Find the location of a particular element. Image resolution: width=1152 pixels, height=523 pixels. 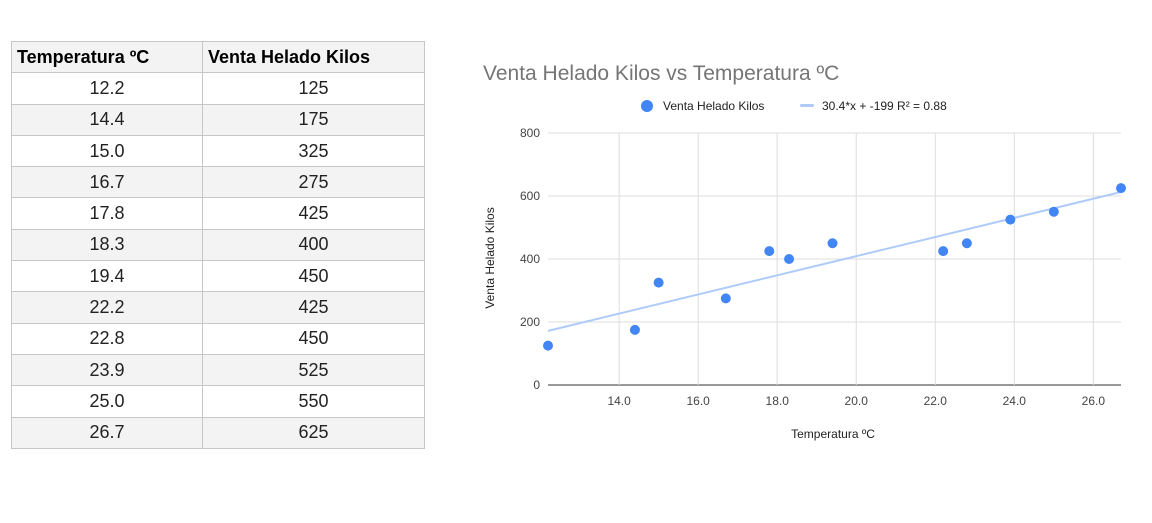

table-row: 15.0 325 is located at coordinates (218, 151).